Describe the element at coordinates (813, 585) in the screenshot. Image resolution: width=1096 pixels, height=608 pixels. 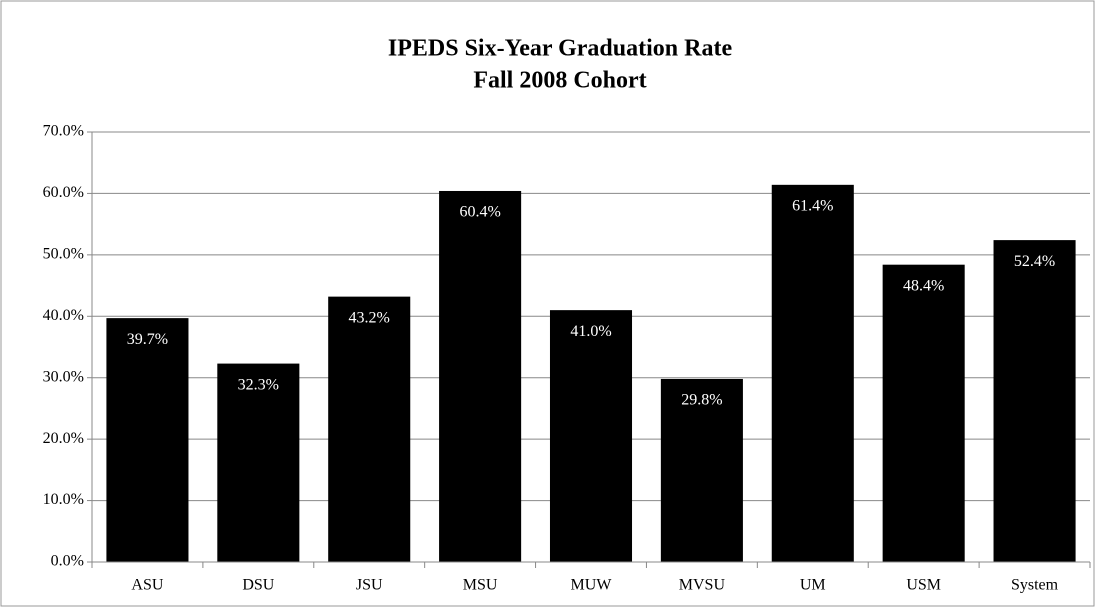
I see `x-tick-label: UM` at that location.